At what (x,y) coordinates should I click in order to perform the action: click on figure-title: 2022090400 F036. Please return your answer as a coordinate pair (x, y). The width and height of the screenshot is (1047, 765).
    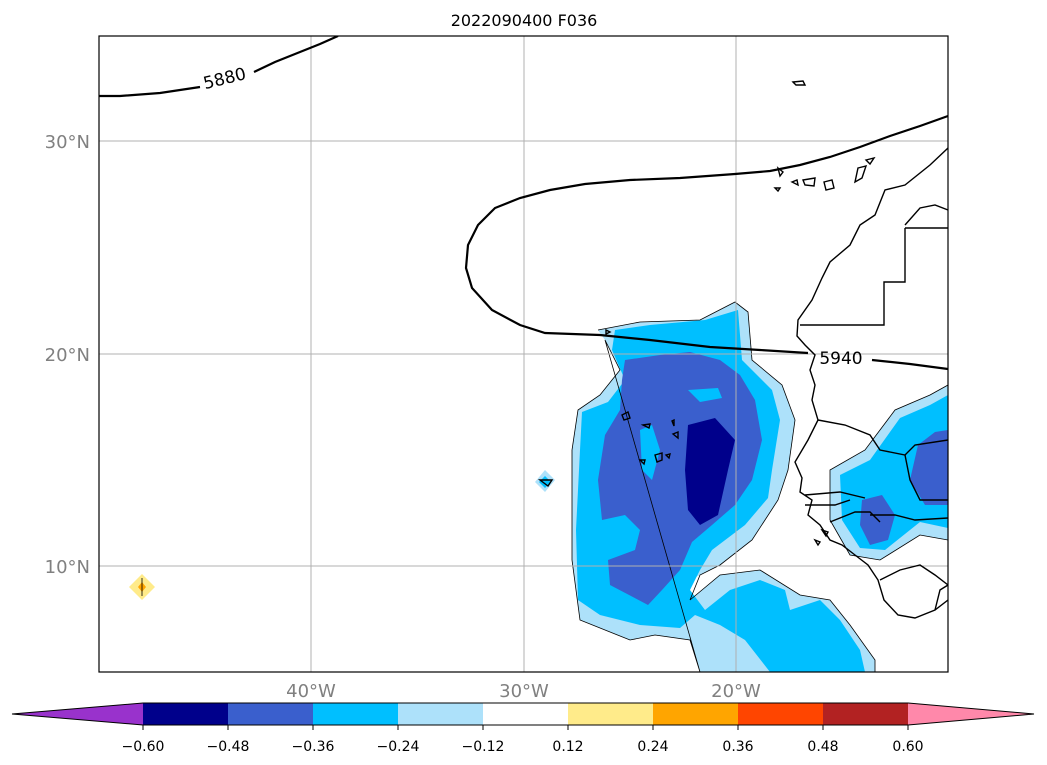
    Looking at the image, I should click on (524, 20).